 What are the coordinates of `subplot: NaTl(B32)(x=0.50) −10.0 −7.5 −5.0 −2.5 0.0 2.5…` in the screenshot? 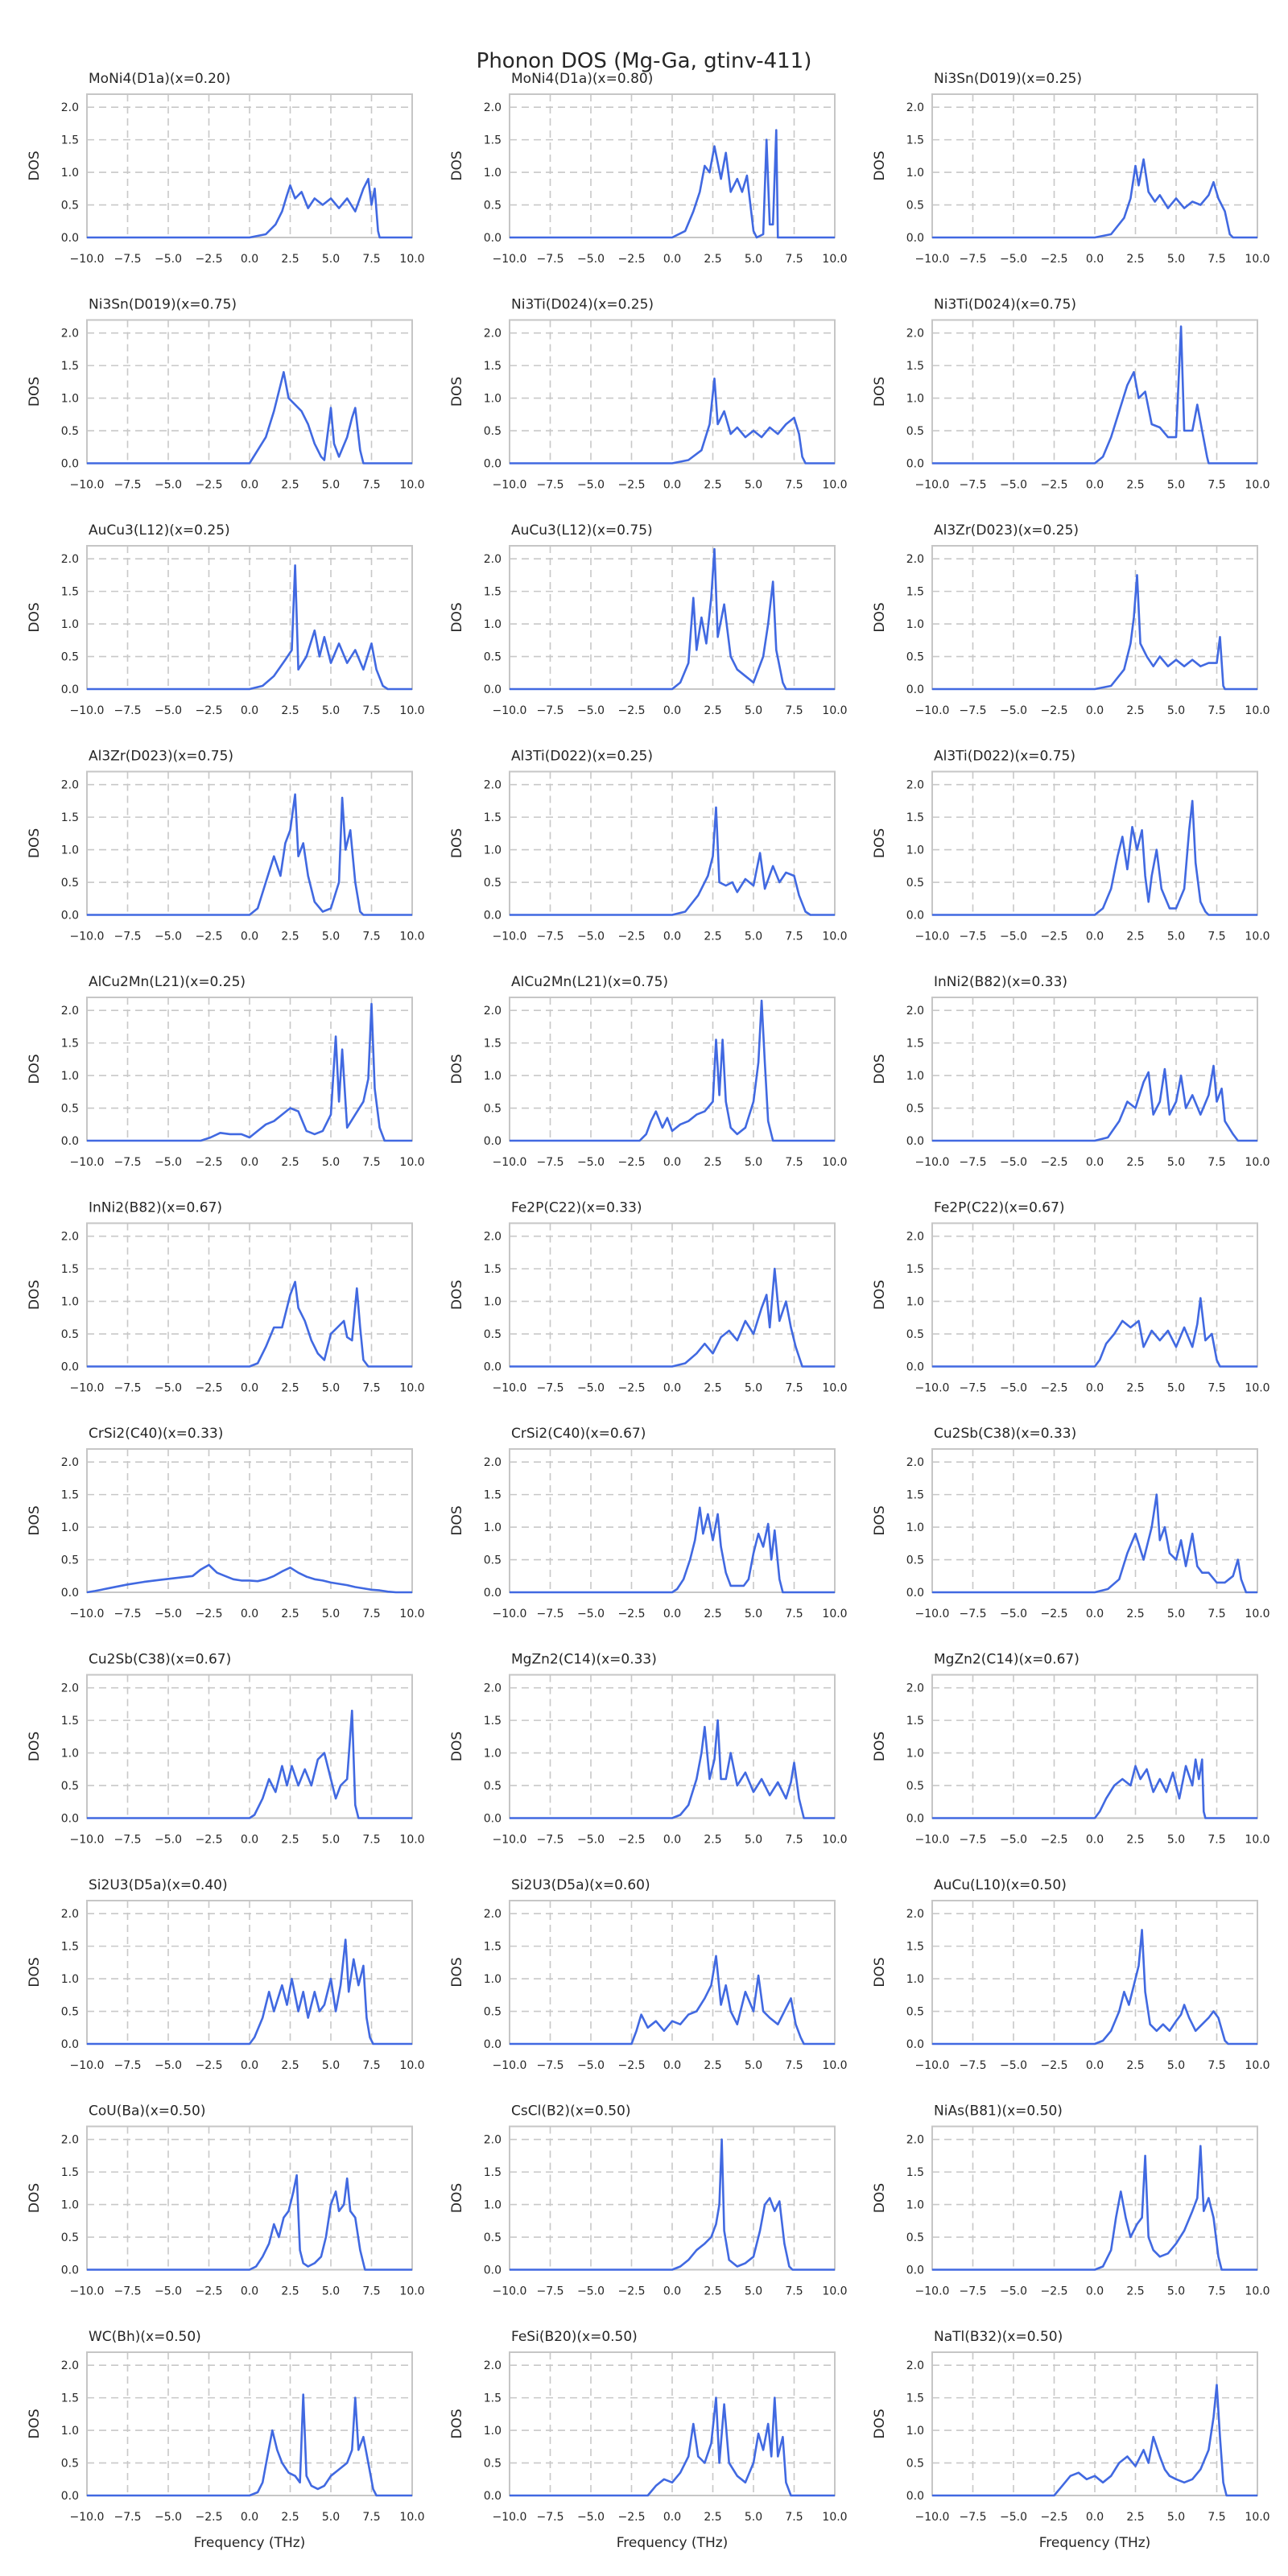 It's located at (1071, 2440).